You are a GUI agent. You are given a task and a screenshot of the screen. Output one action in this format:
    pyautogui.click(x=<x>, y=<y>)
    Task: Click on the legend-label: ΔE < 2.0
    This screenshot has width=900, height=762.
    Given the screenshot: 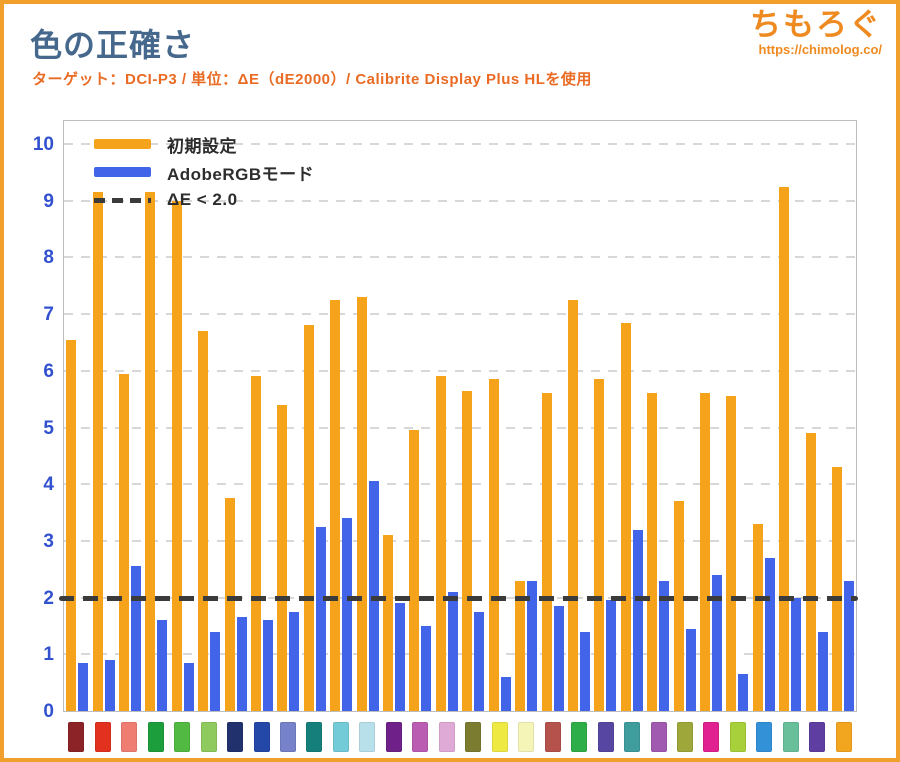 What is the action you would take?
    pyautogui.click(x=202, y=199)
    